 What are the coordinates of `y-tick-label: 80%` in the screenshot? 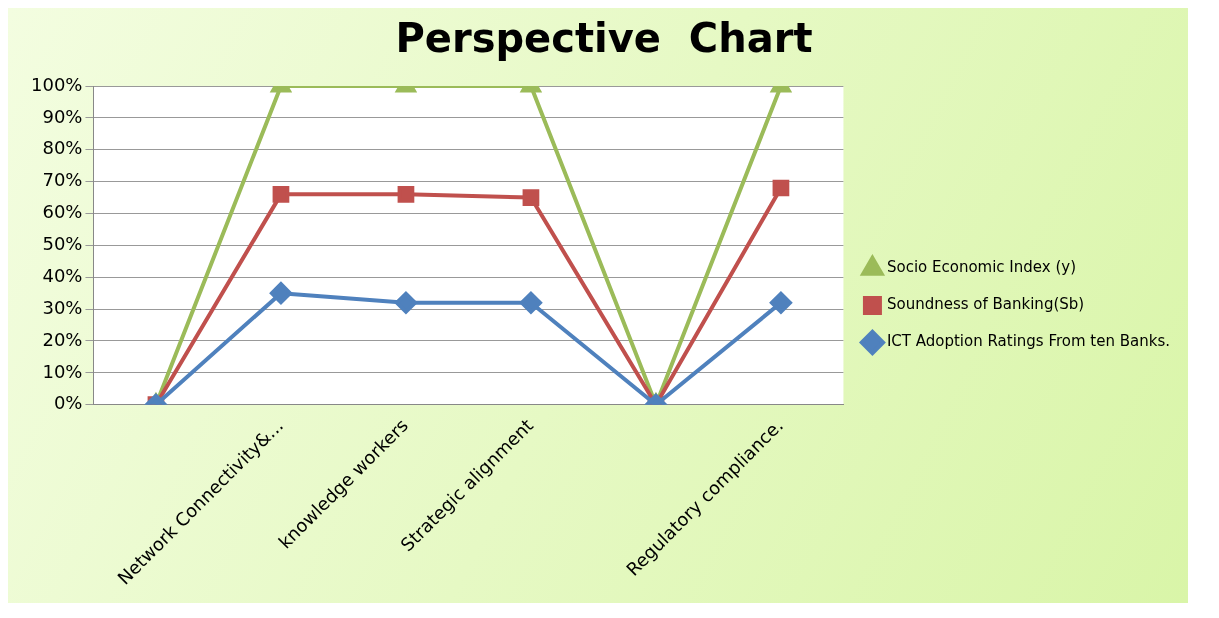 It's located at (62, 148).